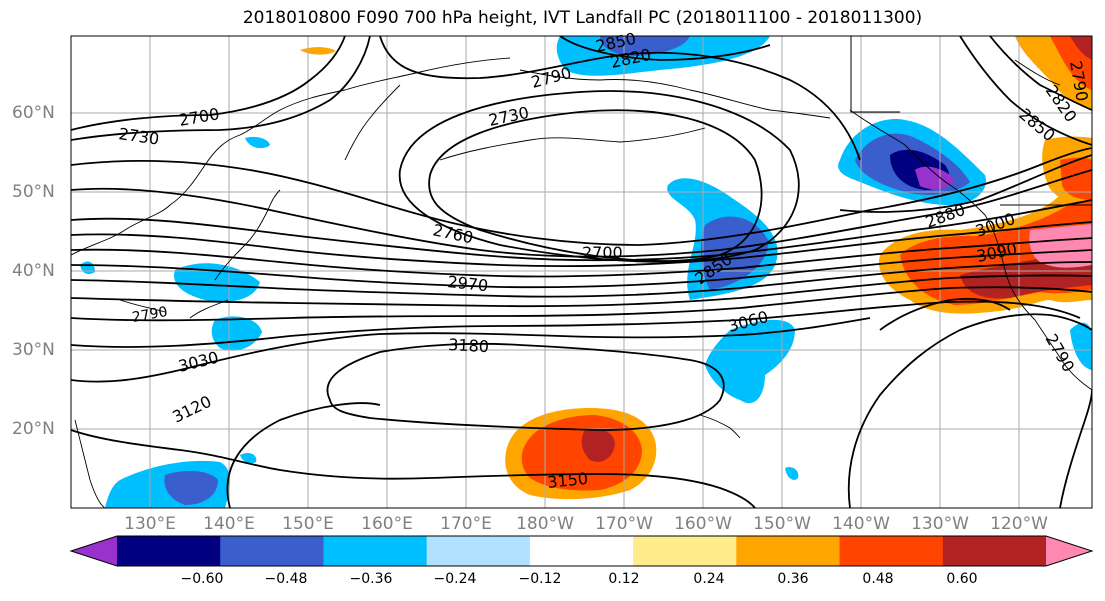  Describe the element at coordinates (33, 192) in the screenshot. I see `lat-label-50n: 50°N` at that location.